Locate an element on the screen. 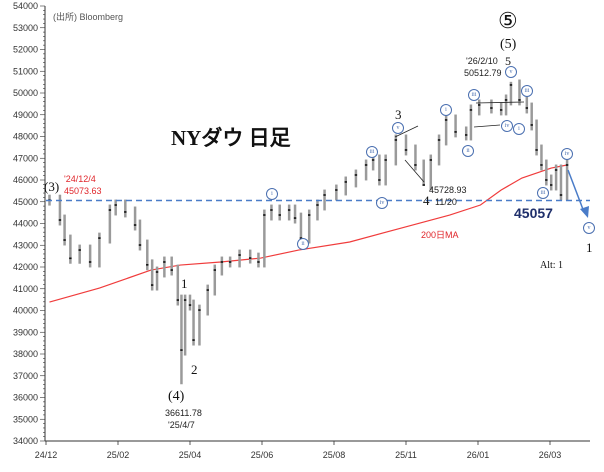  wave-label-4: 4 is located at coordinates (426, 200).